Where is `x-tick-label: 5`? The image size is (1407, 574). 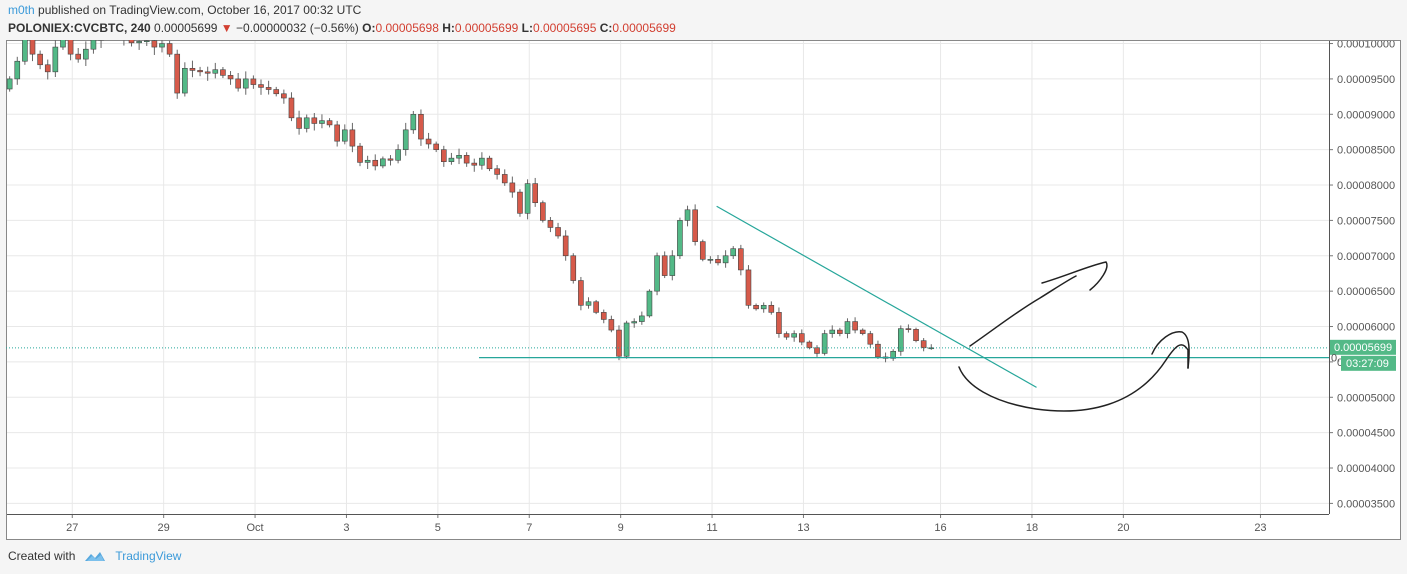 x-tick-label: 5 is located at coordinates (438, 528).